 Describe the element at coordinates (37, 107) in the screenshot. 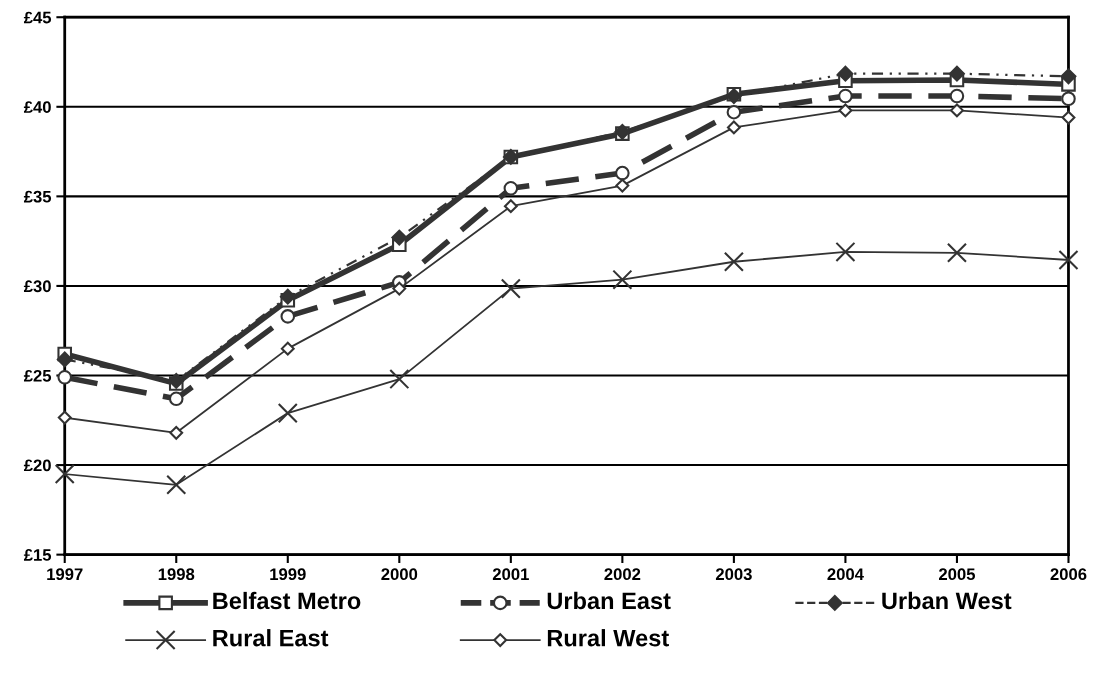

I see `y-tick-label: £40` at that location.